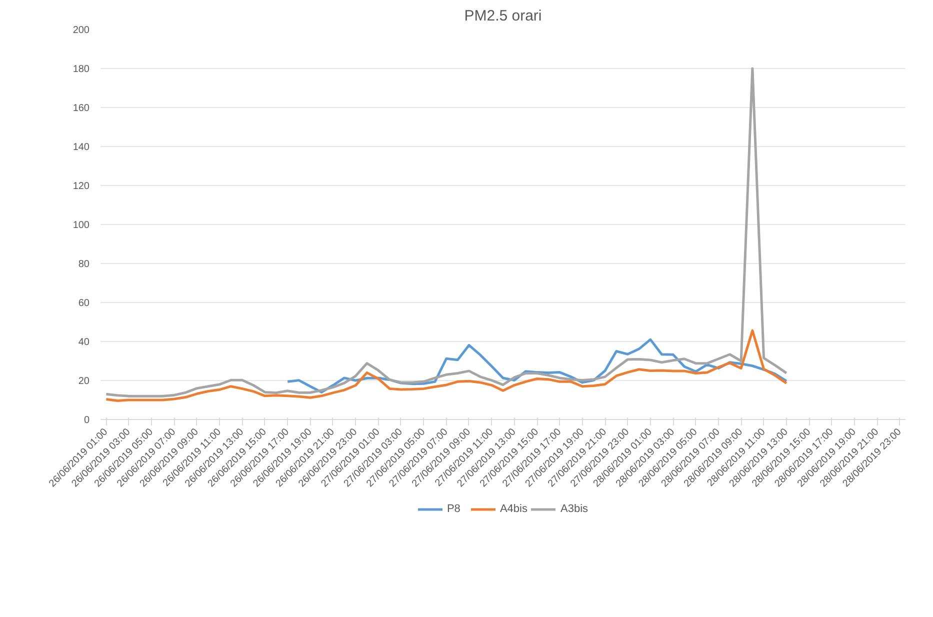 This screenshot has width=933, height=617. What do you see at coordinates (84, 303) in the screenshot?
I see `y-tick-label: 60` at bounding box center [84, 303].